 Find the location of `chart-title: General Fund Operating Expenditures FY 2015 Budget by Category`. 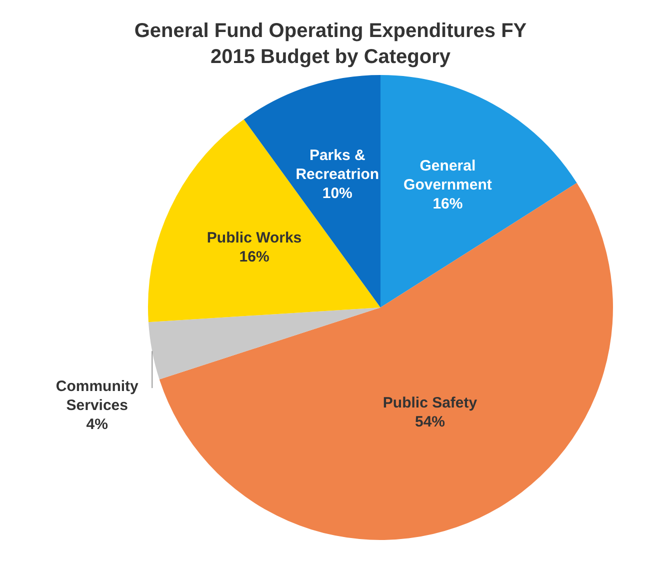

chart-title: General Fund Operating Expenditures FY 2015 Budget by Category is located at coordinates (330, 44).